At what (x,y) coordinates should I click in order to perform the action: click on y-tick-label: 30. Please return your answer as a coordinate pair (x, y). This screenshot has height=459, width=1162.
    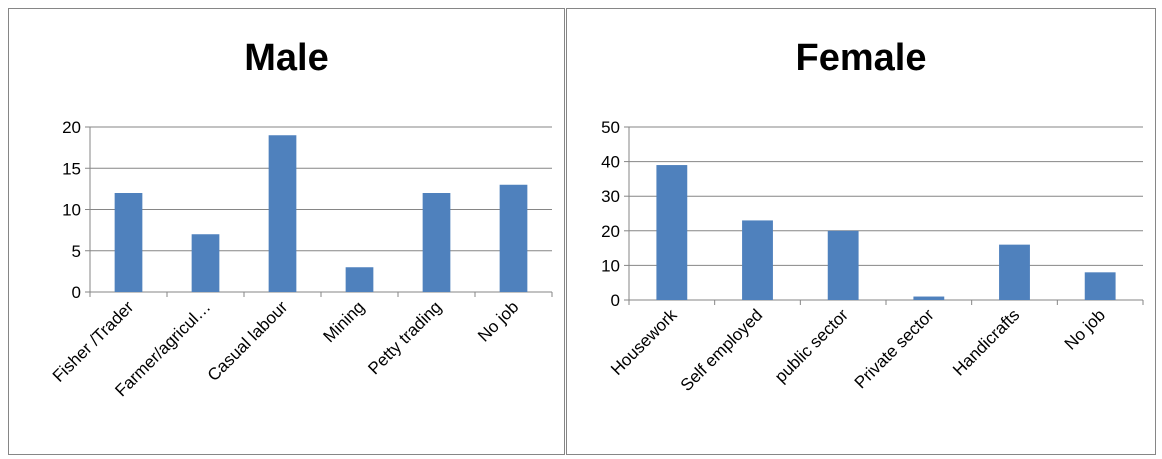
    Looking at the image, I should click on (610, 196).